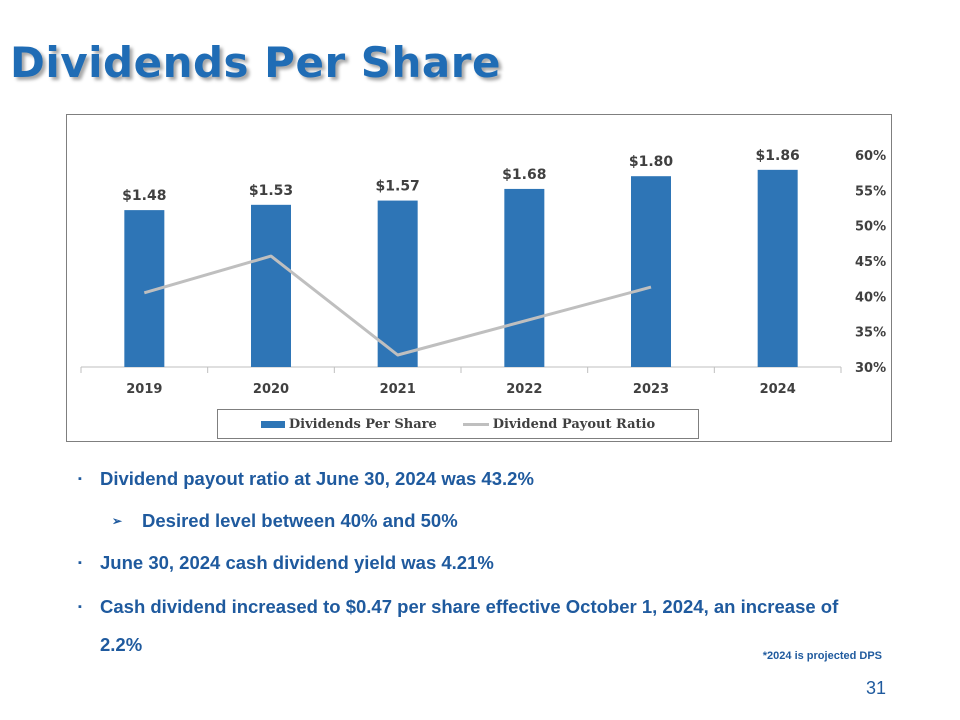 This screenshot has height=720, width=960. Describe the element at coordinates (524, 175) in the screenshot. I see `bar-value-label: $1.68` at that location.